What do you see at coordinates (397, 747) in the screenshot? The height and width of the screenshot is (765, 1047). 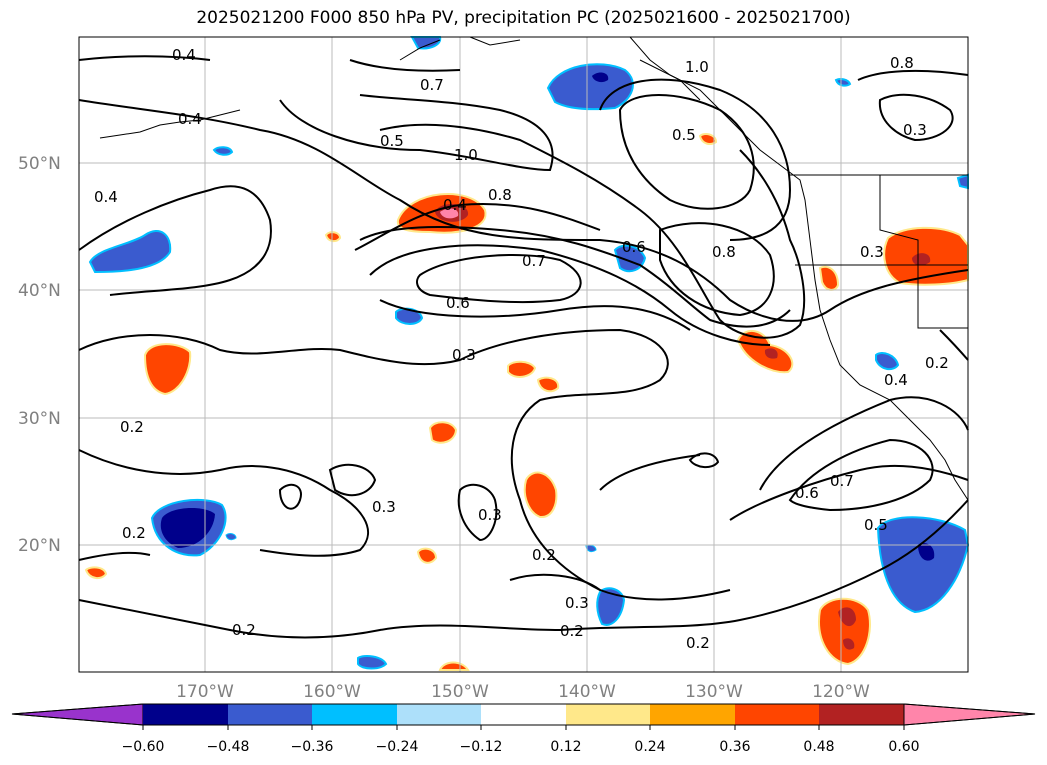 I see `colorbar-tick-label: −0.24` at bounding box center [397, 747].